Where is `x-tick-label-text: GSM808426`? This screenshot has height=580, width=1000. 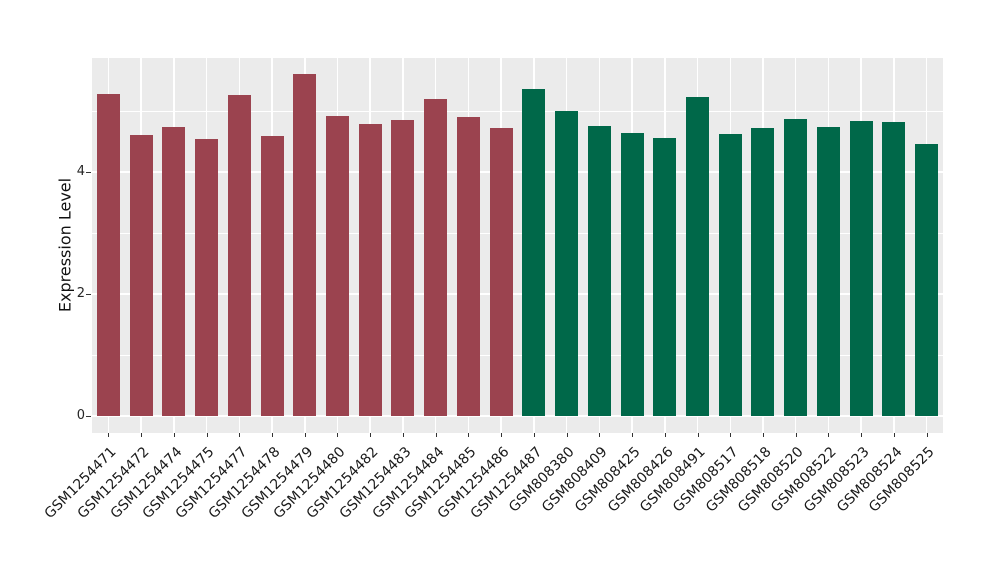
x-tick-label-text: GSM808426 is located at coordinates (640, 480).